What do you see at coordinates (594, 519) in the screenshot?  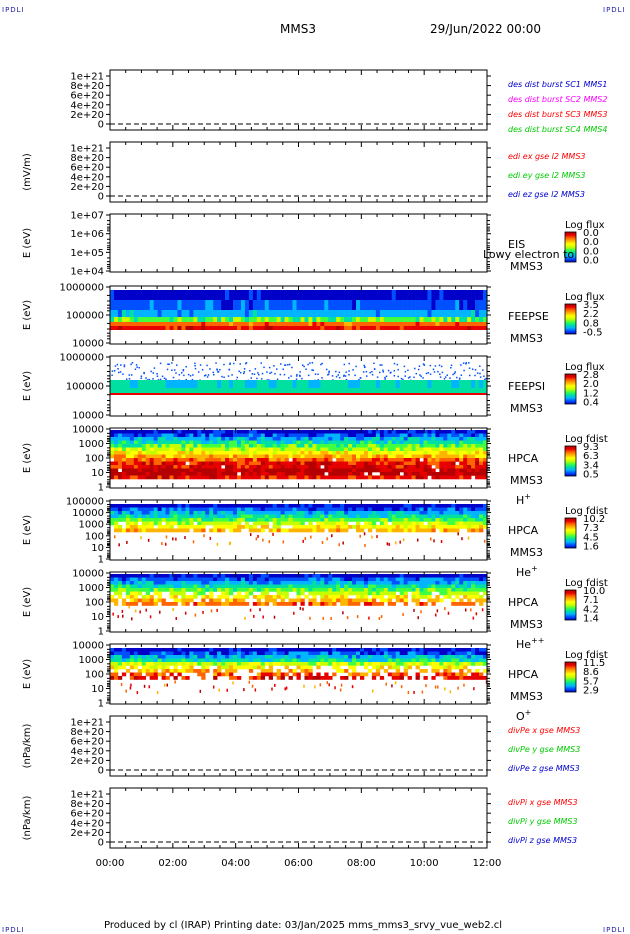 I see `colorbar-tick-label: 10.2` at bounding box center [594, 519].